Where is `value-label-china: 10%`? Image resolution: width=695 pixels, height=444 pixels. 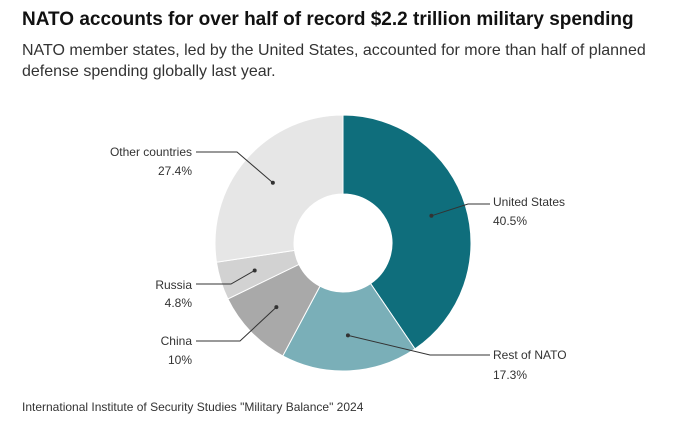 value-label-china: 10% is located at coordinates (180, 360).